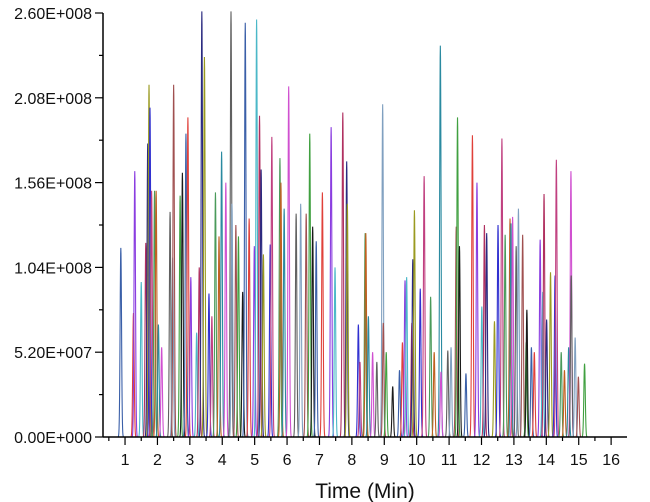  I want to click on y-tick-label: 1.56E+008, so click(53, 184).